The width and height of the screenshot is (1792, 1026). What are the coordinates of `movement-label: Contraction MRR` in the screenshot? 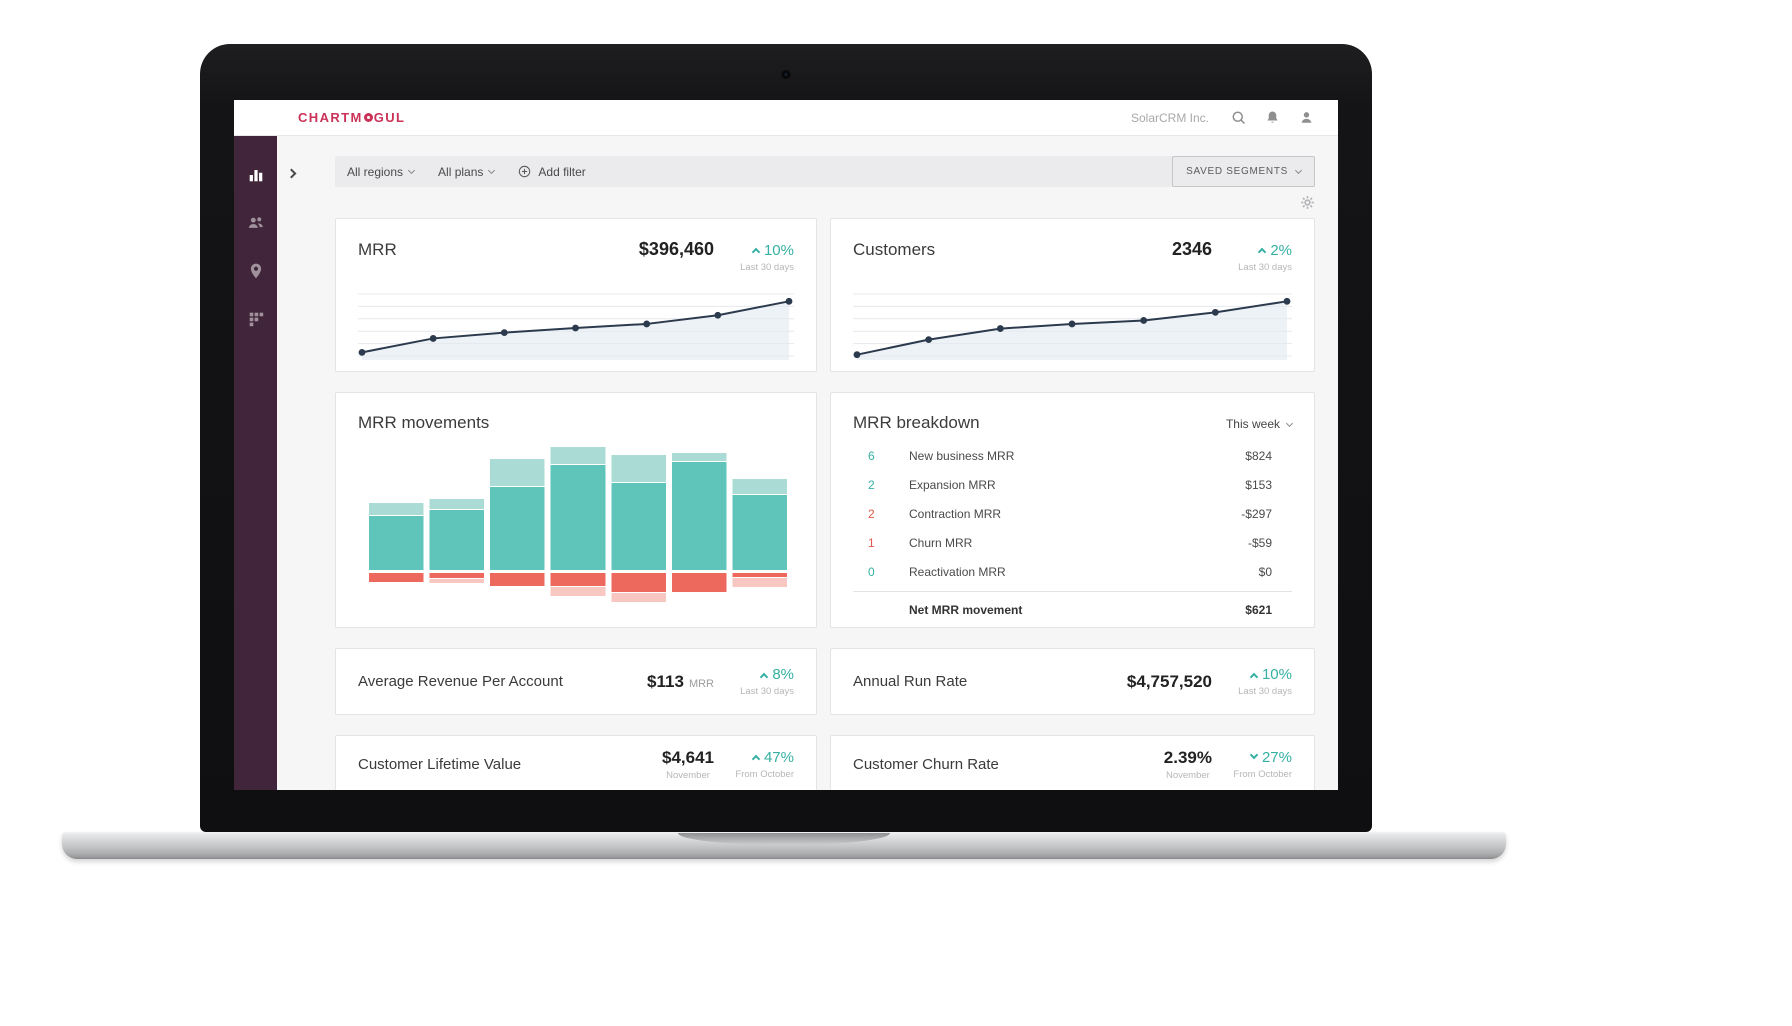 It's located at (955, 513).